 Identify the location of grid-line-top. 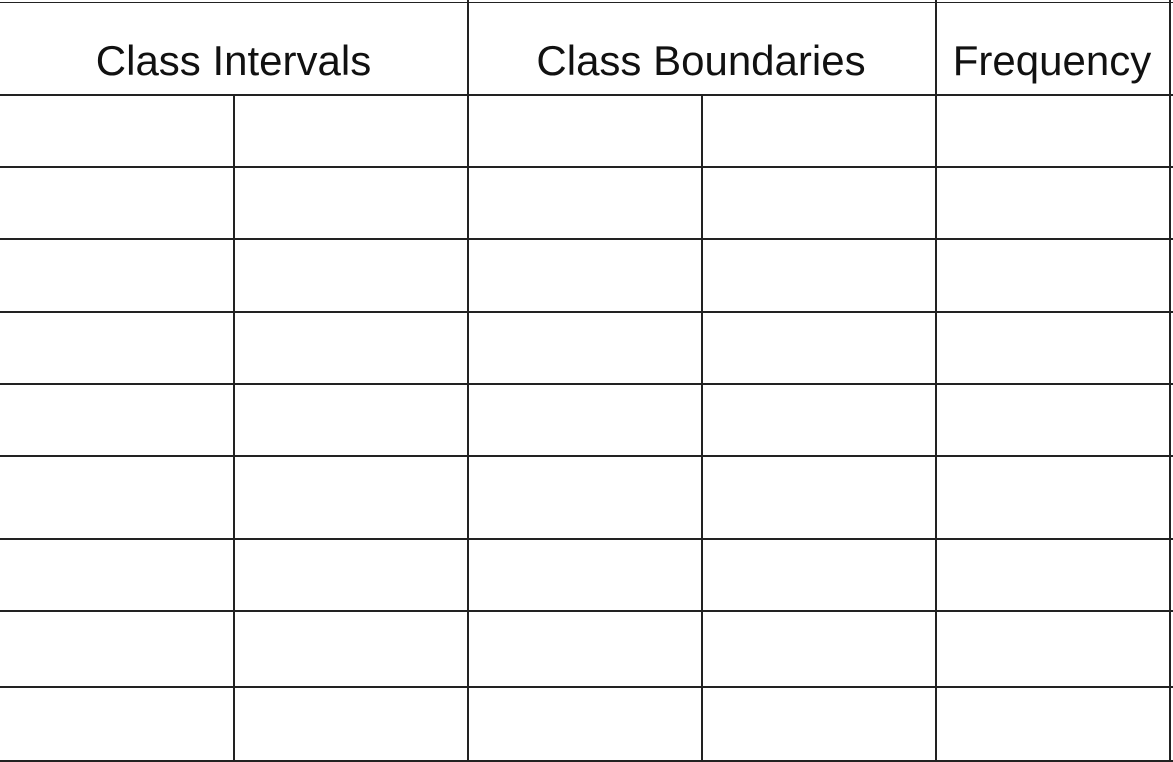
(586, 2).